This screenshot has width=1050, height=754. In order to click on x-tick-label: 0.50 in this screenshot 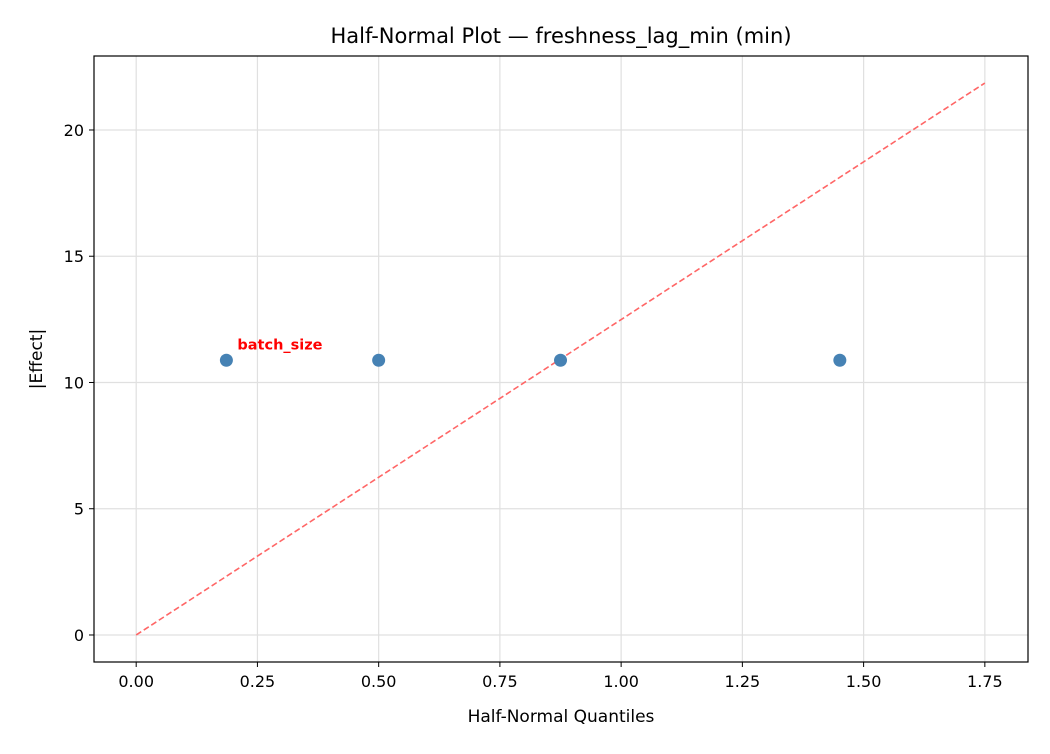, I will do `click(379, 681)`.